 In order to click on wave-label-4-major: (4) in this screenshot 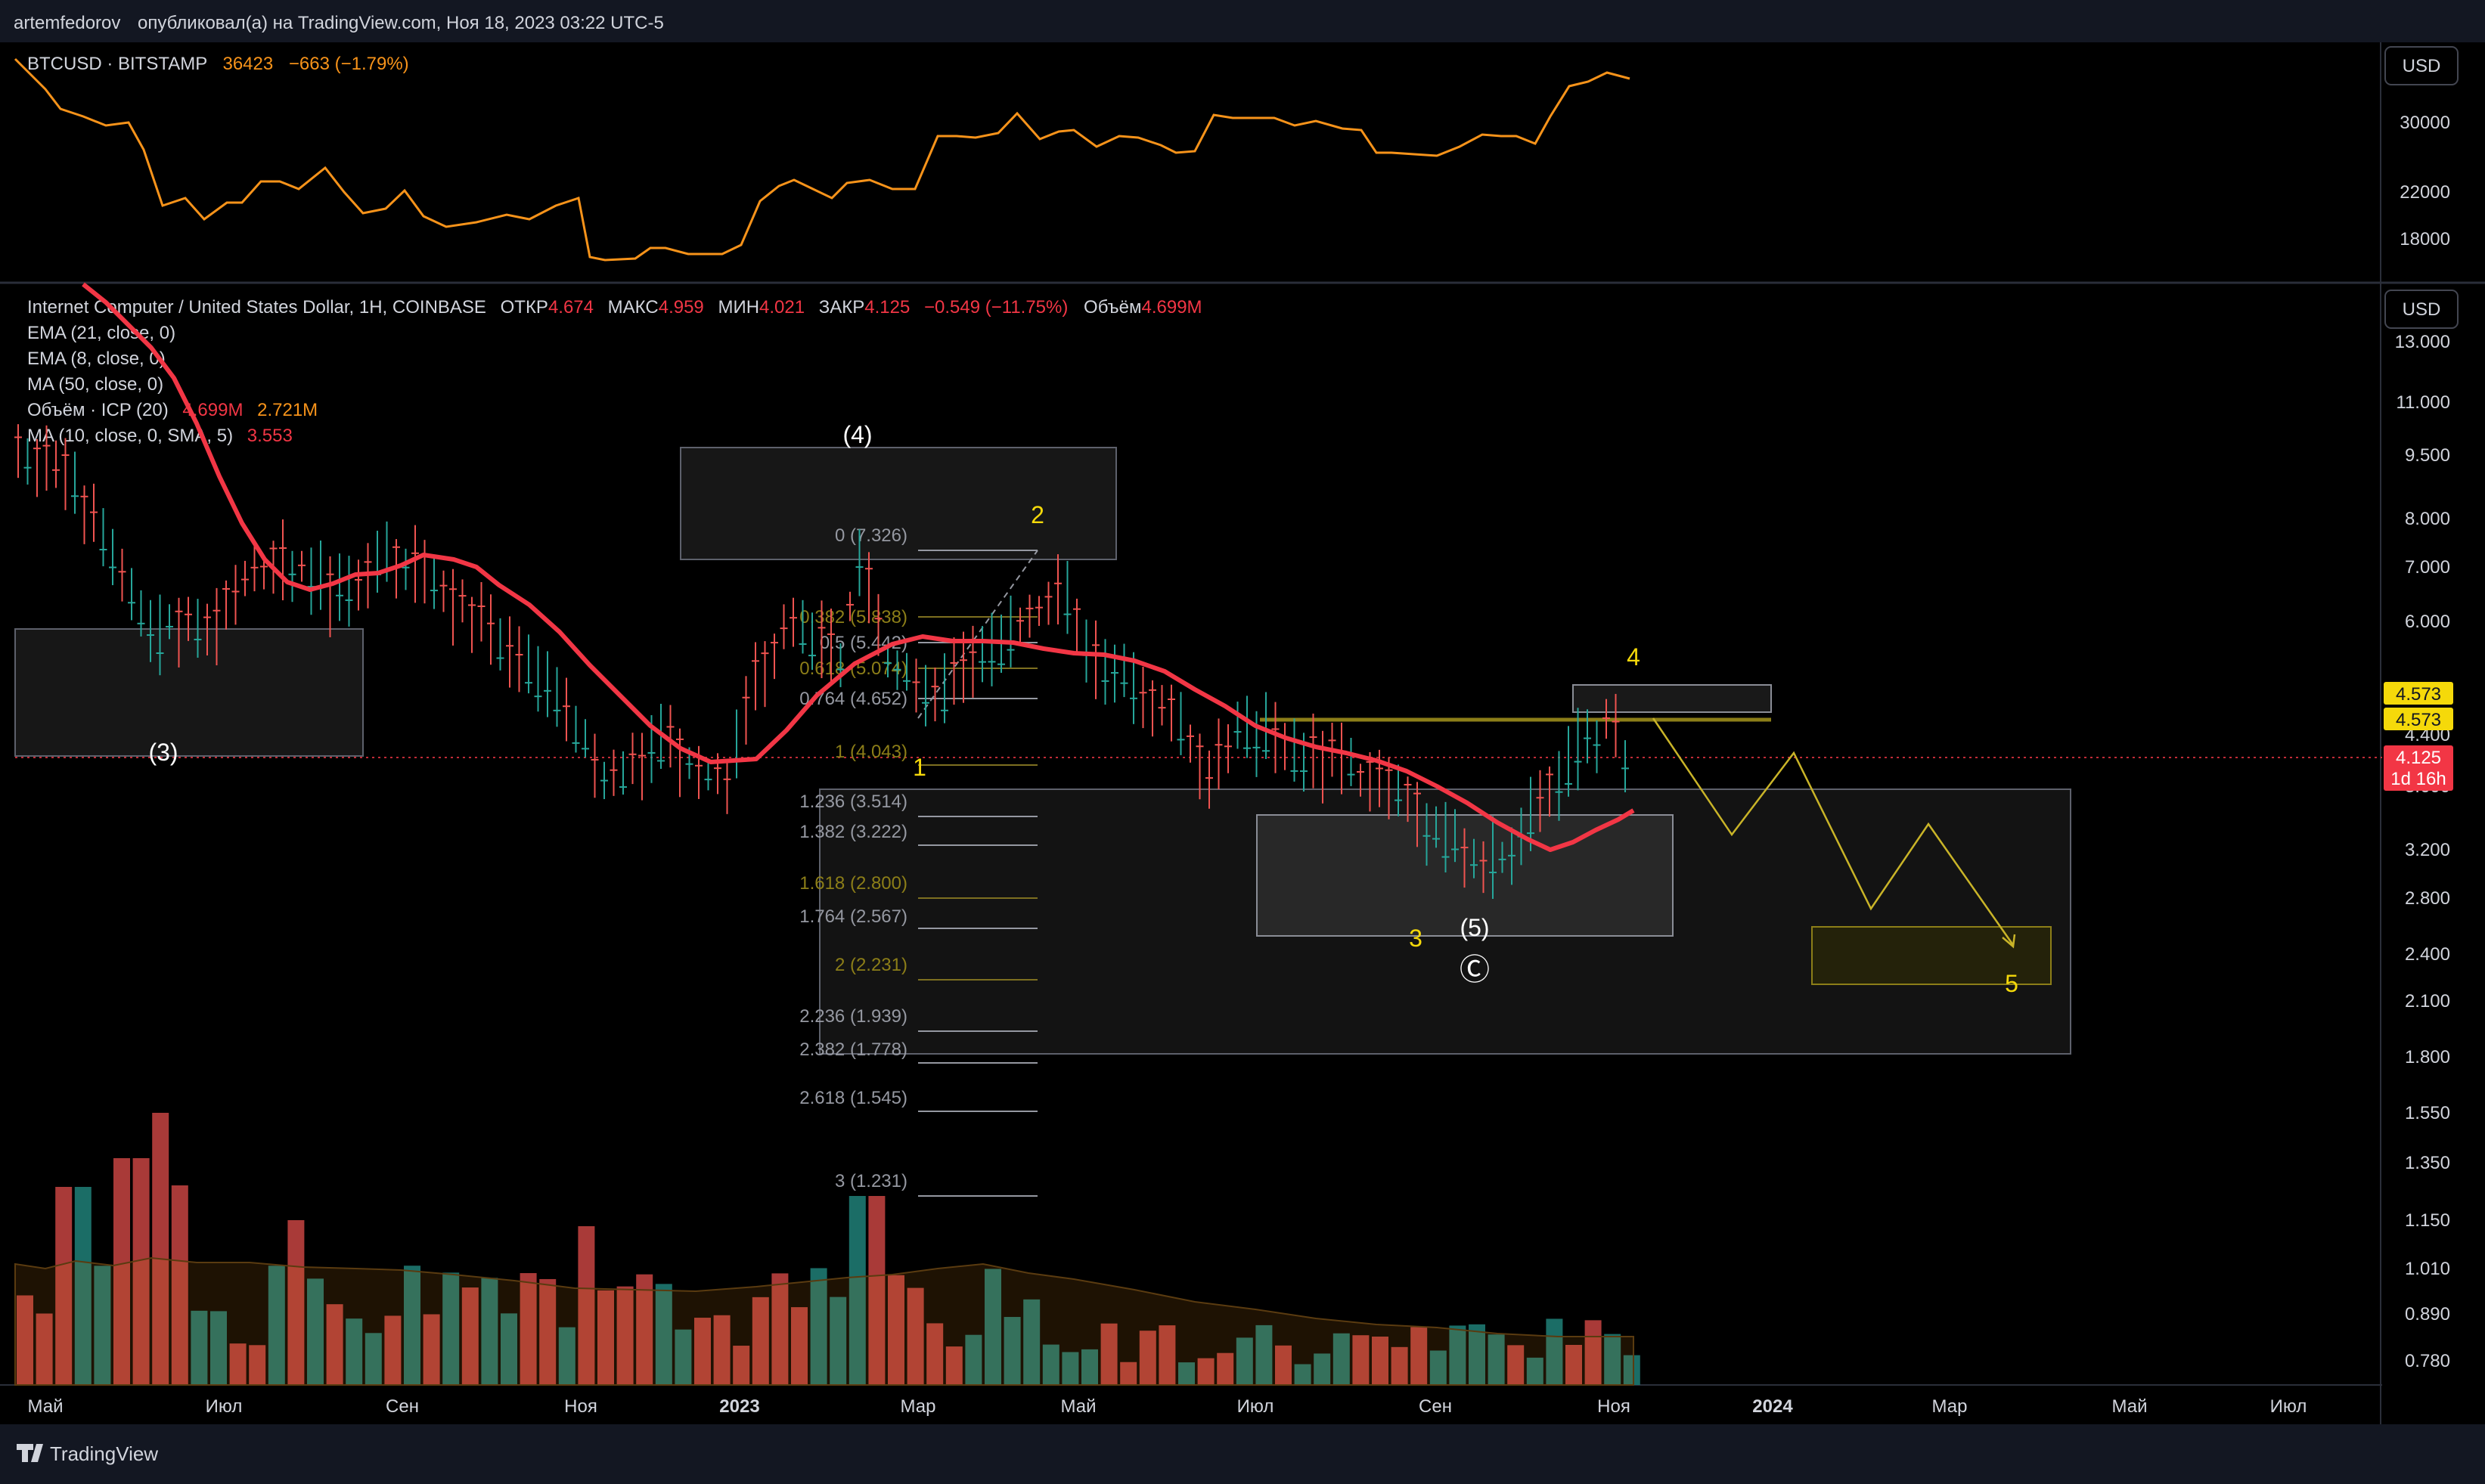, I will do `click(857, 434)`.